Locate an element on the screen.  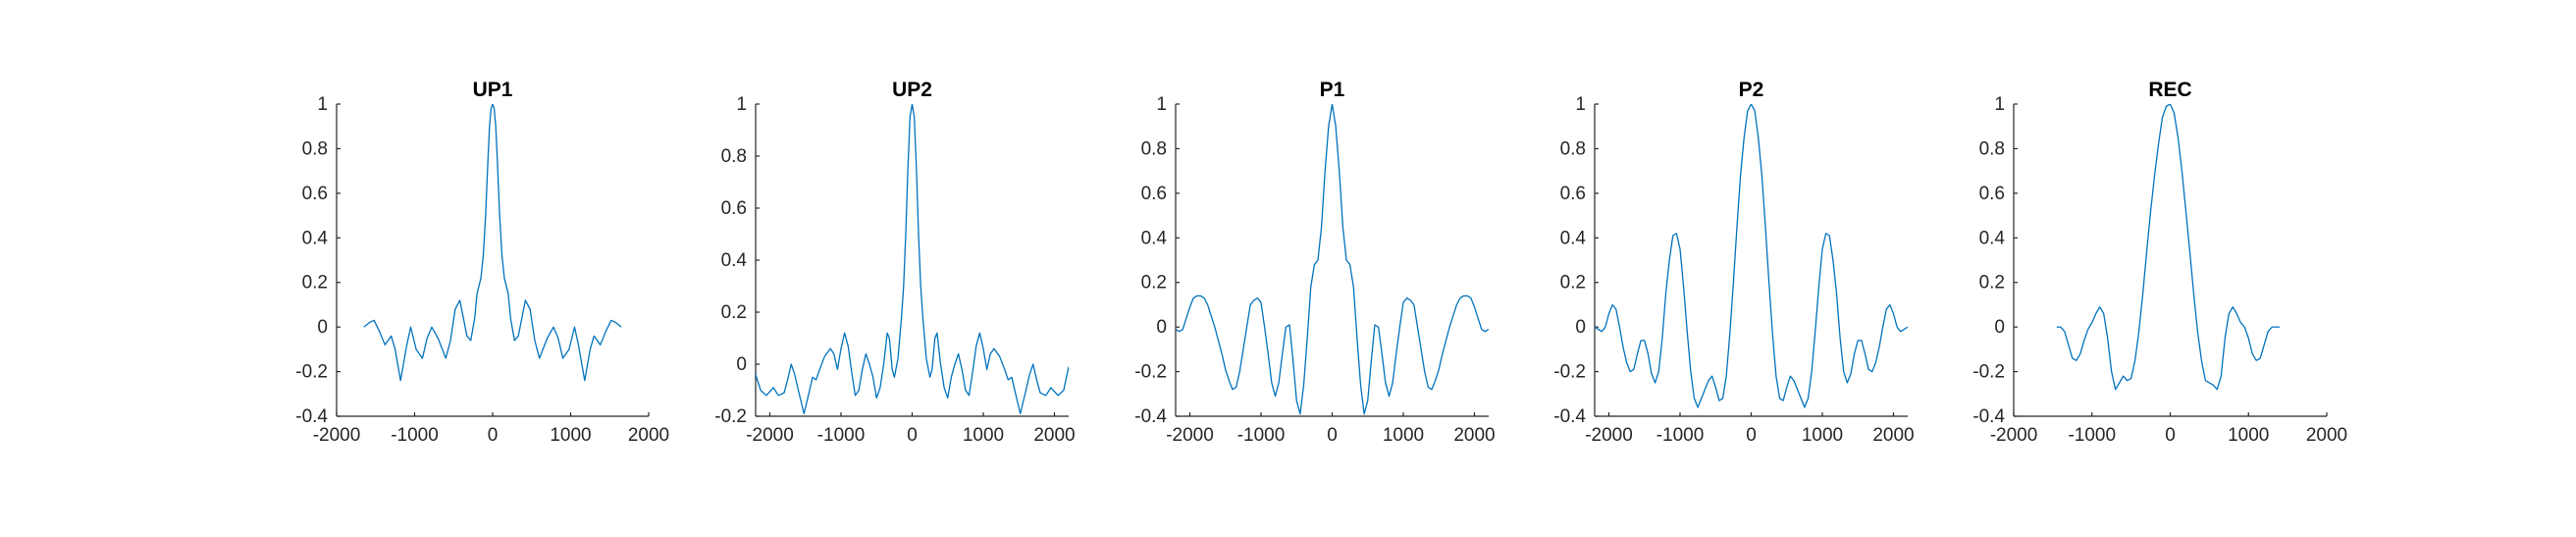
chart-title: REC is located at coordinates (2169, 90).